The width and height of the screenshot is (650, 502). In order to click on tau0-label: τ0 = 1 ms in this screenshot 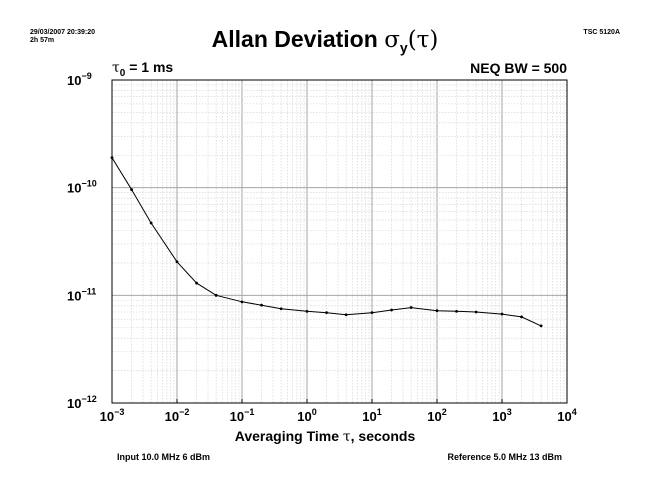, I will do `click(142, 69)`.